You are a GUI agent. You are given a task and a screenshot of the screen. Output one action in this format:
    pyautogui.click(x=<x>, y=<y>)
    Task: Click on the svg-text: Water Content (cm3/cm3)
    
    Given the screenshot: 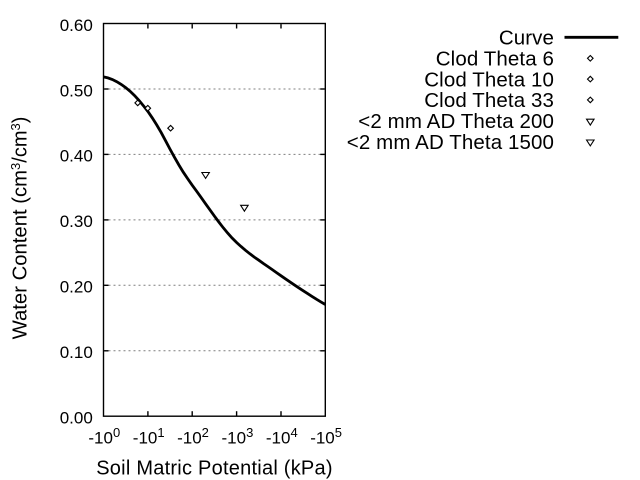 What is the action you would take?
    pyautogui.click(x=20, y=228)
    